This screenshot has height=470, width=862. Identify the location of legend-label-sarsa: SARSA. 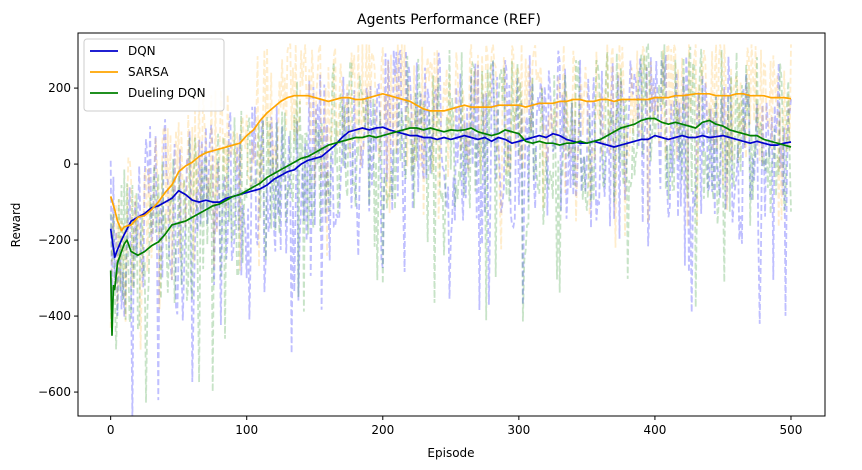
(148, 72).